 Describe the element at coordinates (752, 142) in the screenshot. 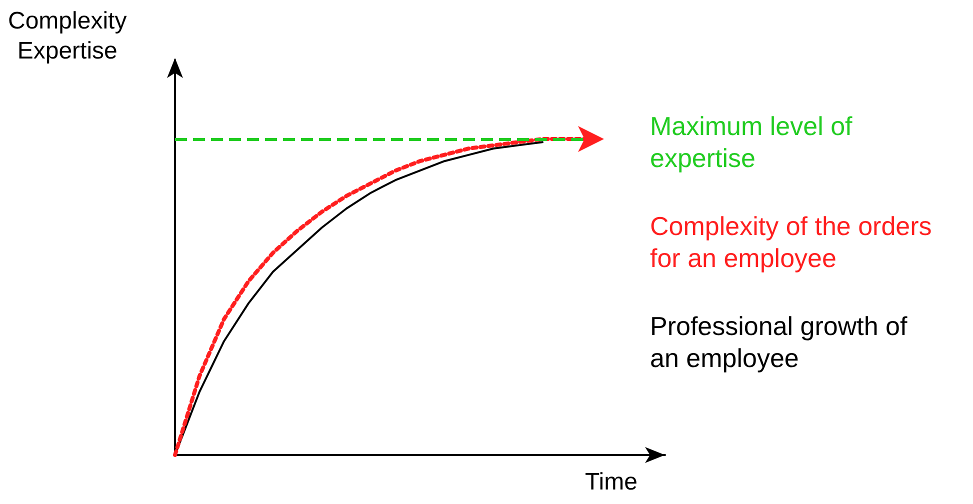

I see `ref-line-label: Maximum level of expertise` at that location.